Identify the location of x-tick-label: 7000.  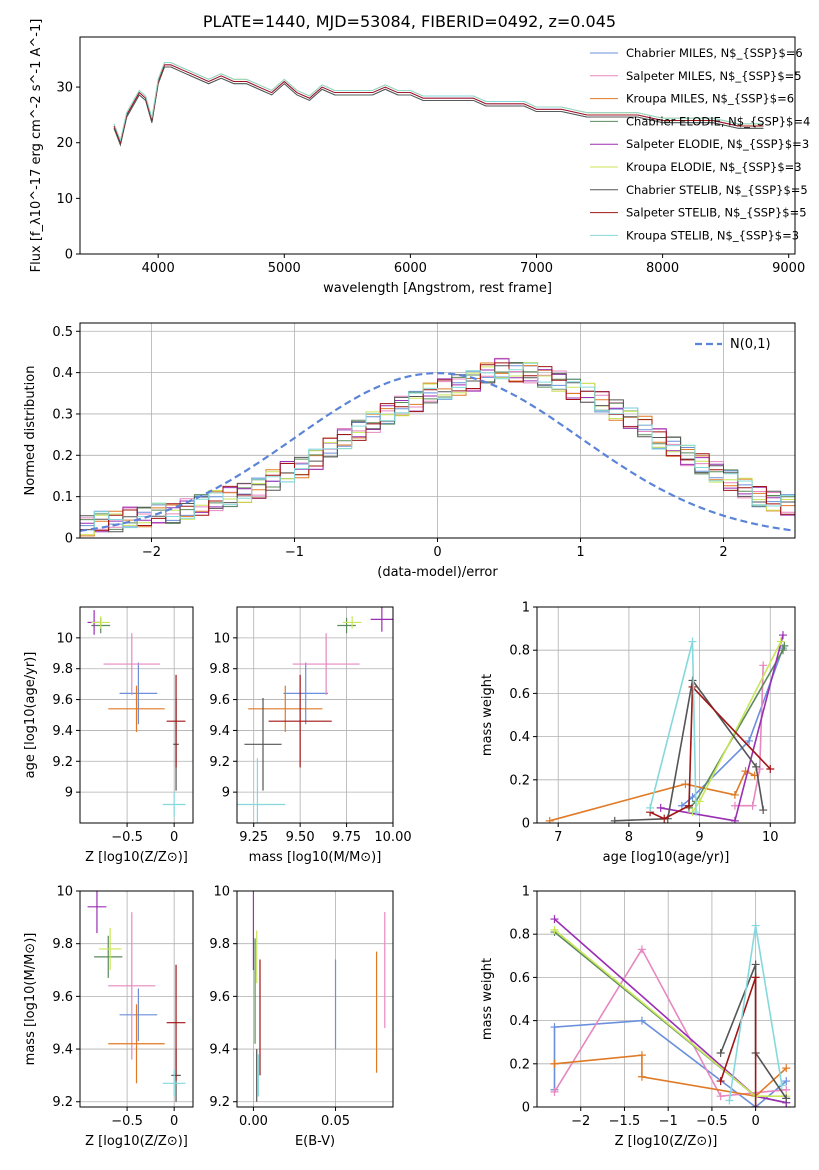
(536, 268).